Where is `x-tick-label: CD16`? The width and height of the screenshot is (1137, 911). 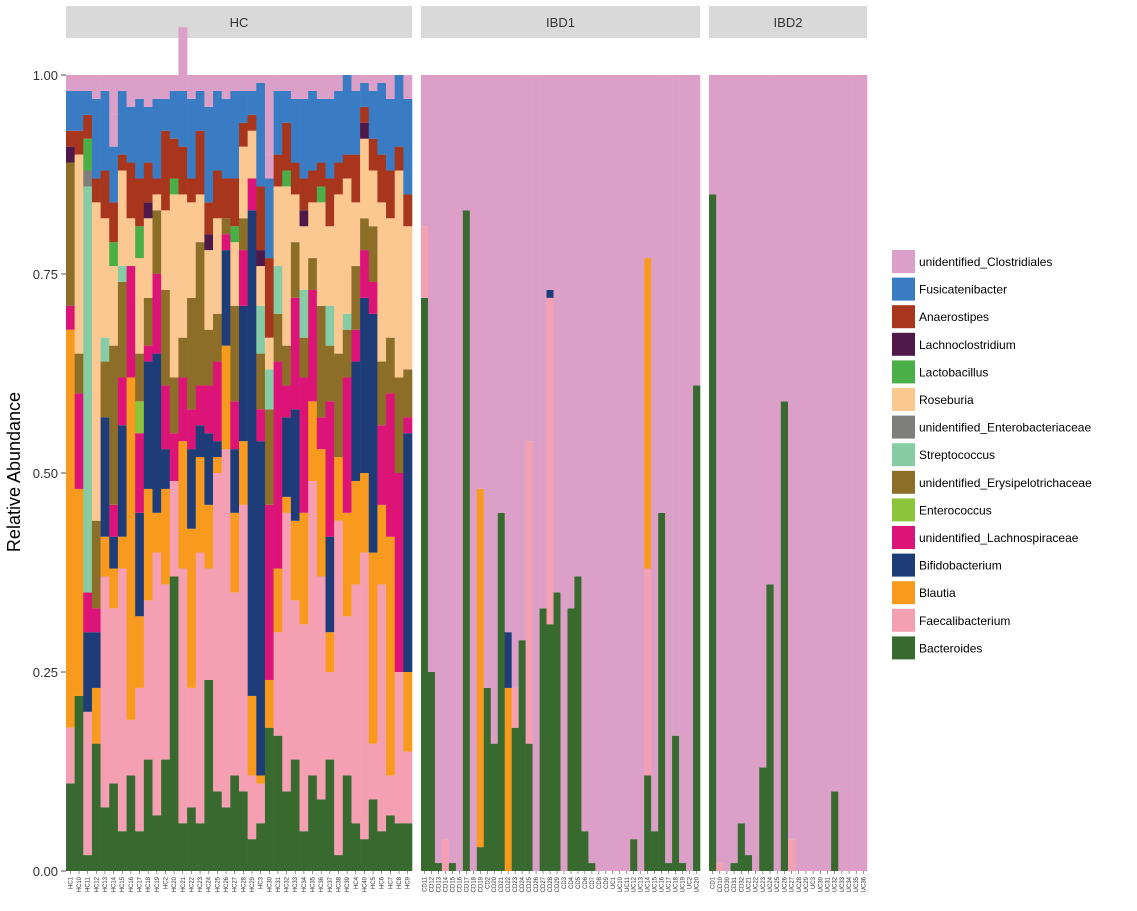 x-tick-label: CD16 is located at coordinates (460, 884).